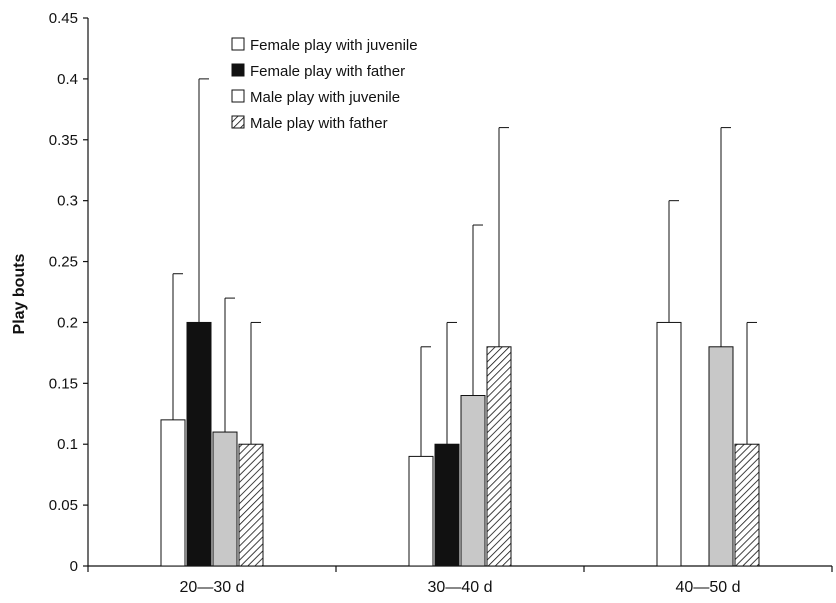  I want to click on y-tick-label: 0.3, so click(67, 201).